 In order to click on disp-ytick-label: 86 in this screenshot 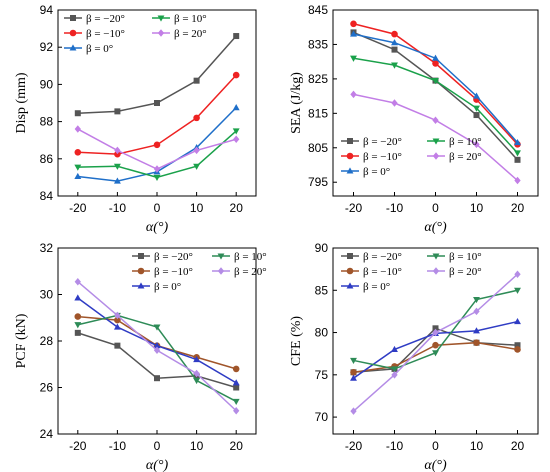, I will do `click(47, 159)`.